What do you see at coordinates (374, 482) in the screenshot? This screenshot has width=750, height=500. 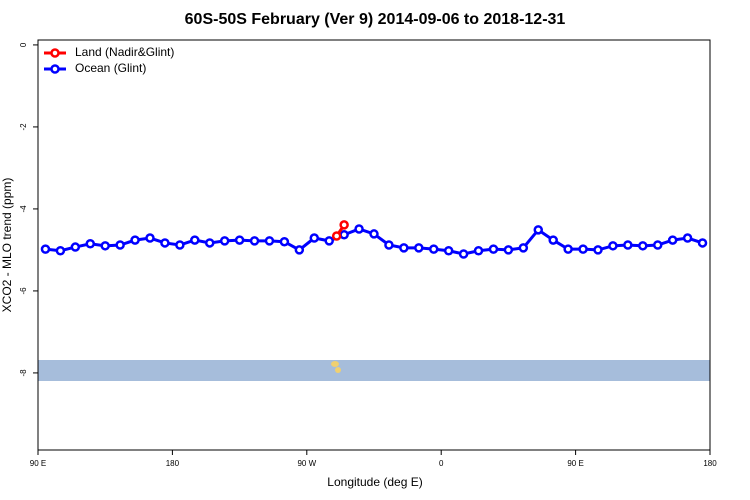 I see `x-axis-label: Longitude (deg E)` at bounding box center [374, 482].